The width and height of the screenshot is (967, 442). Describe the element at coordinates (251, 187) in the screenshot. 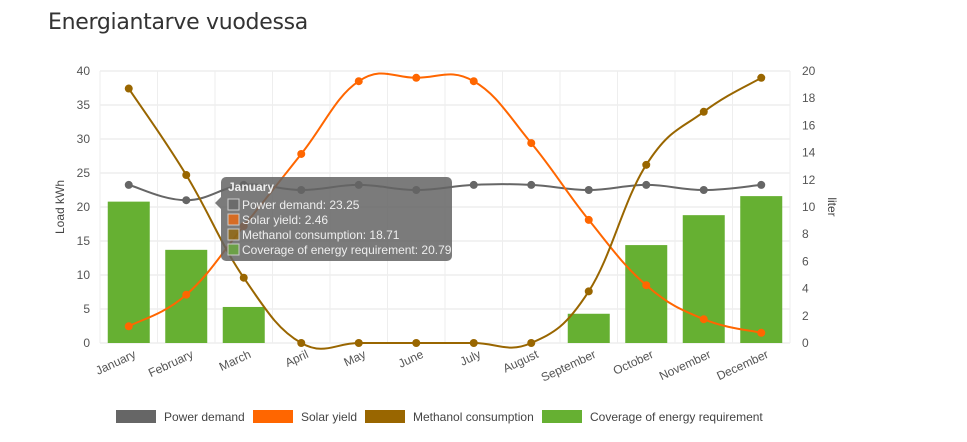

I see `tooltip-title: January` at that location.